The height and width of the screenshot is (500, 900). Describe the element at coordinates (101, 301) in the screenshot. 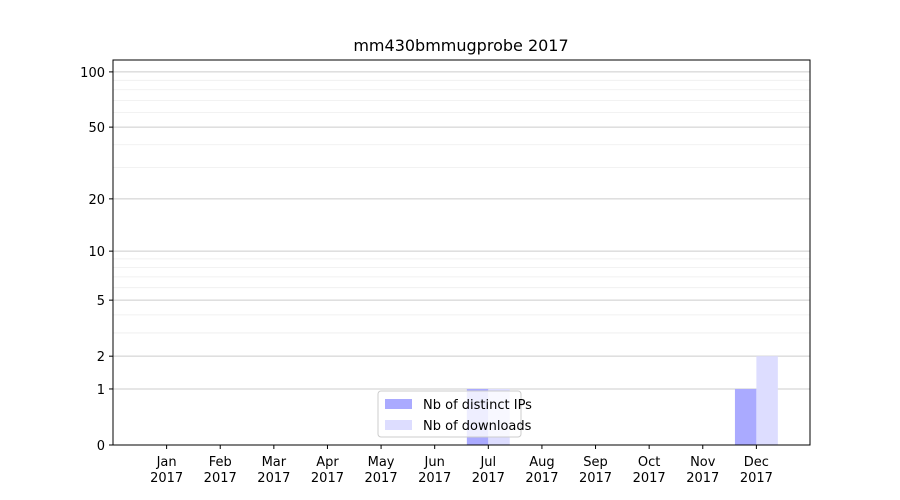

I see `y-tick-label: 5` at that location.